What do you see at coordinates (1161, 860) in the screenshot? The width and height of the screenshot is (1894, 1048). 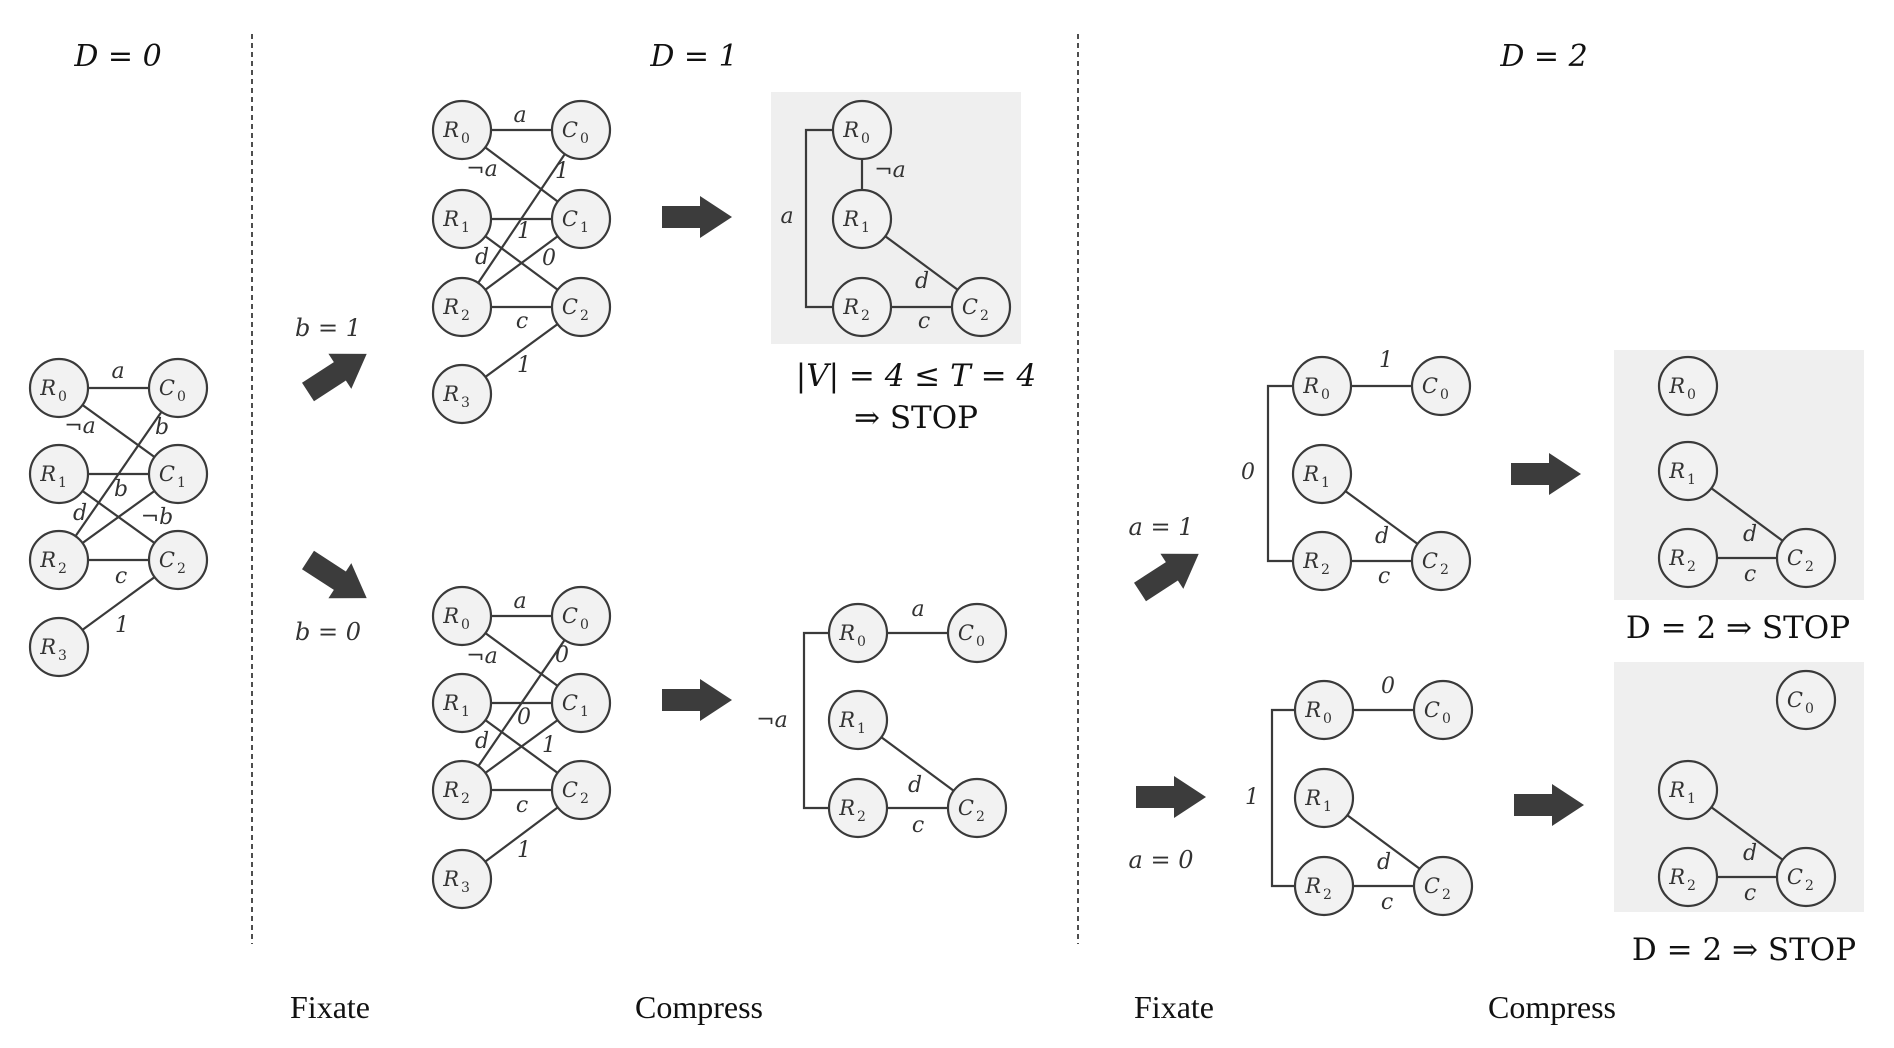 I see `condition-a0: a = 0` at bounding box center [1161, 860].